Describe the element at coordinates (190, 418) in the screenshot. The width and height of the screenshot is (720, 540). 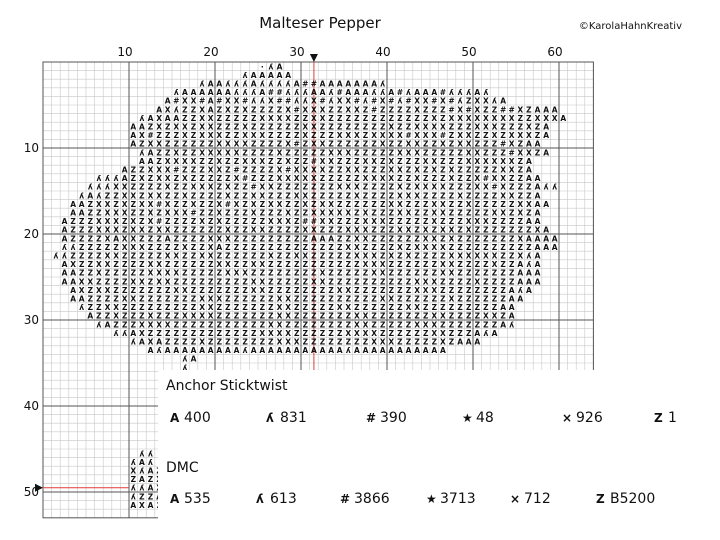
I see `anchor-item-a: A 400` at that location.